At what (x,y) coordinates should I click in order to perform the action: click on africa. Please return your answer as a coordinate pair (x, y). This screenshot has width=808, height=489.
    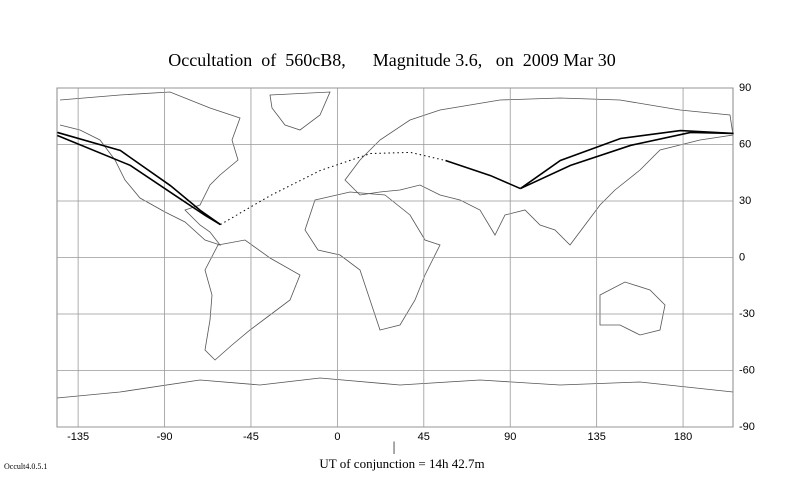
    Looking at the image, I should click on (372, 261).